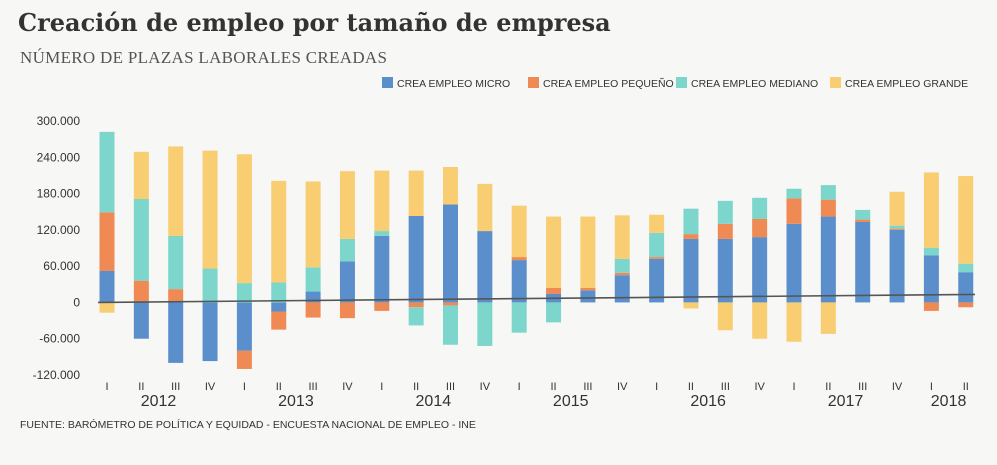 Image resolution: width=997 pixels, height=465 pixels. I want to click on y-tick-label: 0, so click(76, 302).